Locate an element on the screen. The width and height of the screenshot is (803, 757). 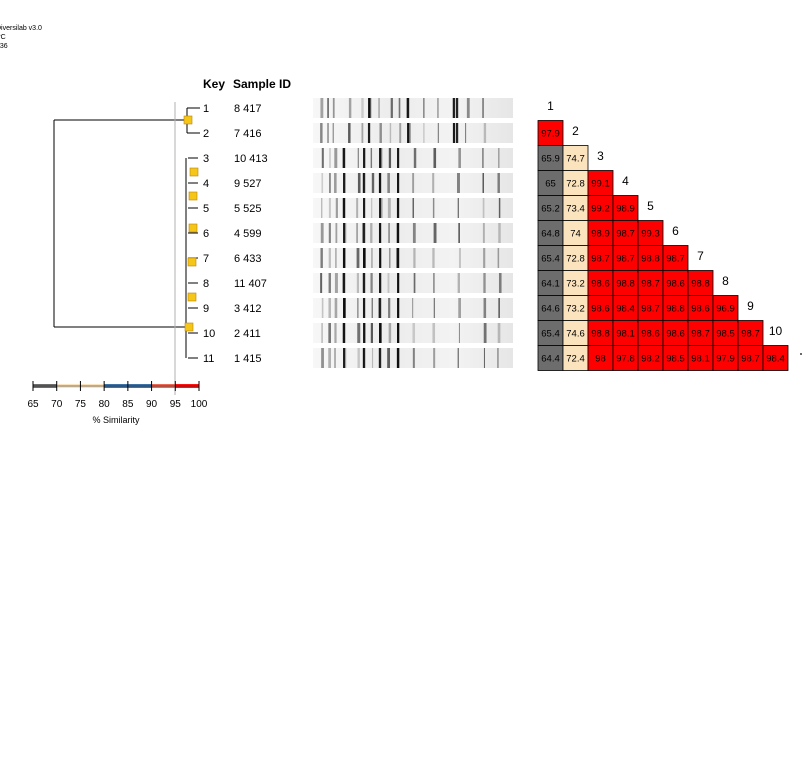
sample-id: 2 411 is located at coordinates (247, 334).